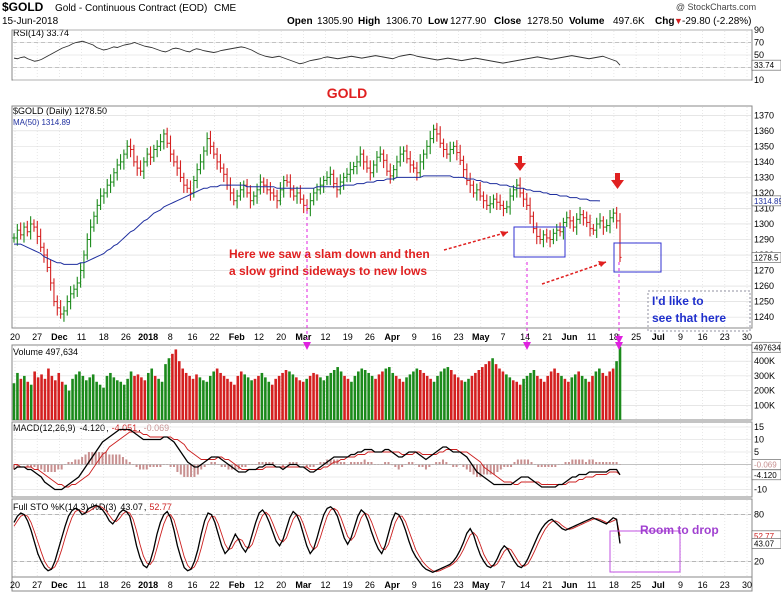 The width and height of the screenshot is (781, 592). What do you see at coordinates (329, 254) in the screenshot?
I see `slam-note-line1: Here we saw a slam down and then` at bounding box center [329, 254].